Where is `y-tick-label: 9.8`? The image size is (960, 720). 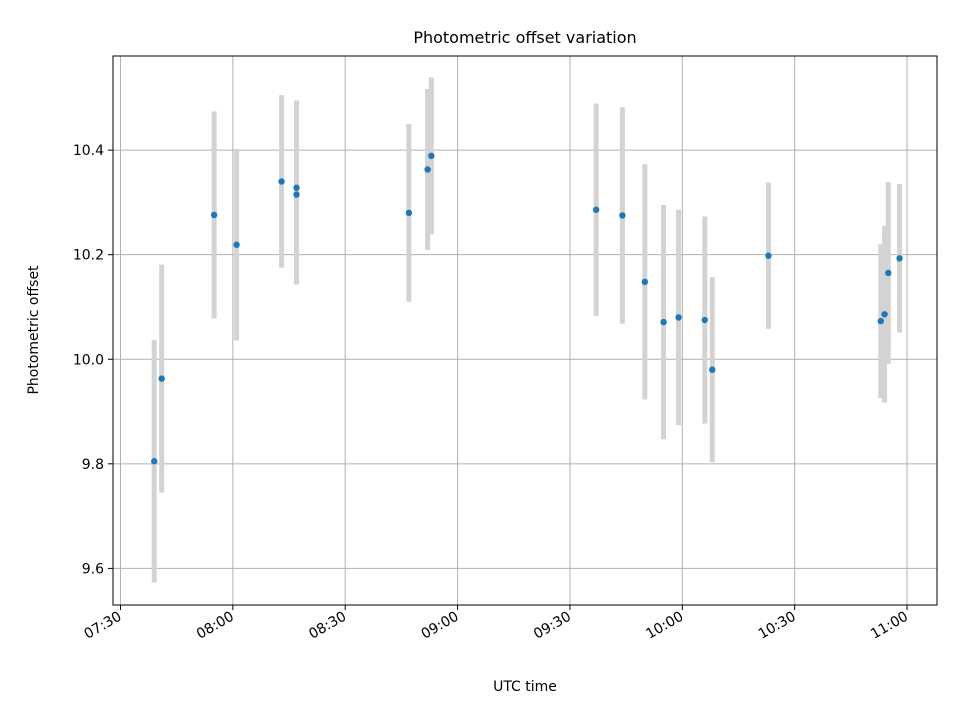
y-tick-label: 9.8 is located at coordinates (93, 465).